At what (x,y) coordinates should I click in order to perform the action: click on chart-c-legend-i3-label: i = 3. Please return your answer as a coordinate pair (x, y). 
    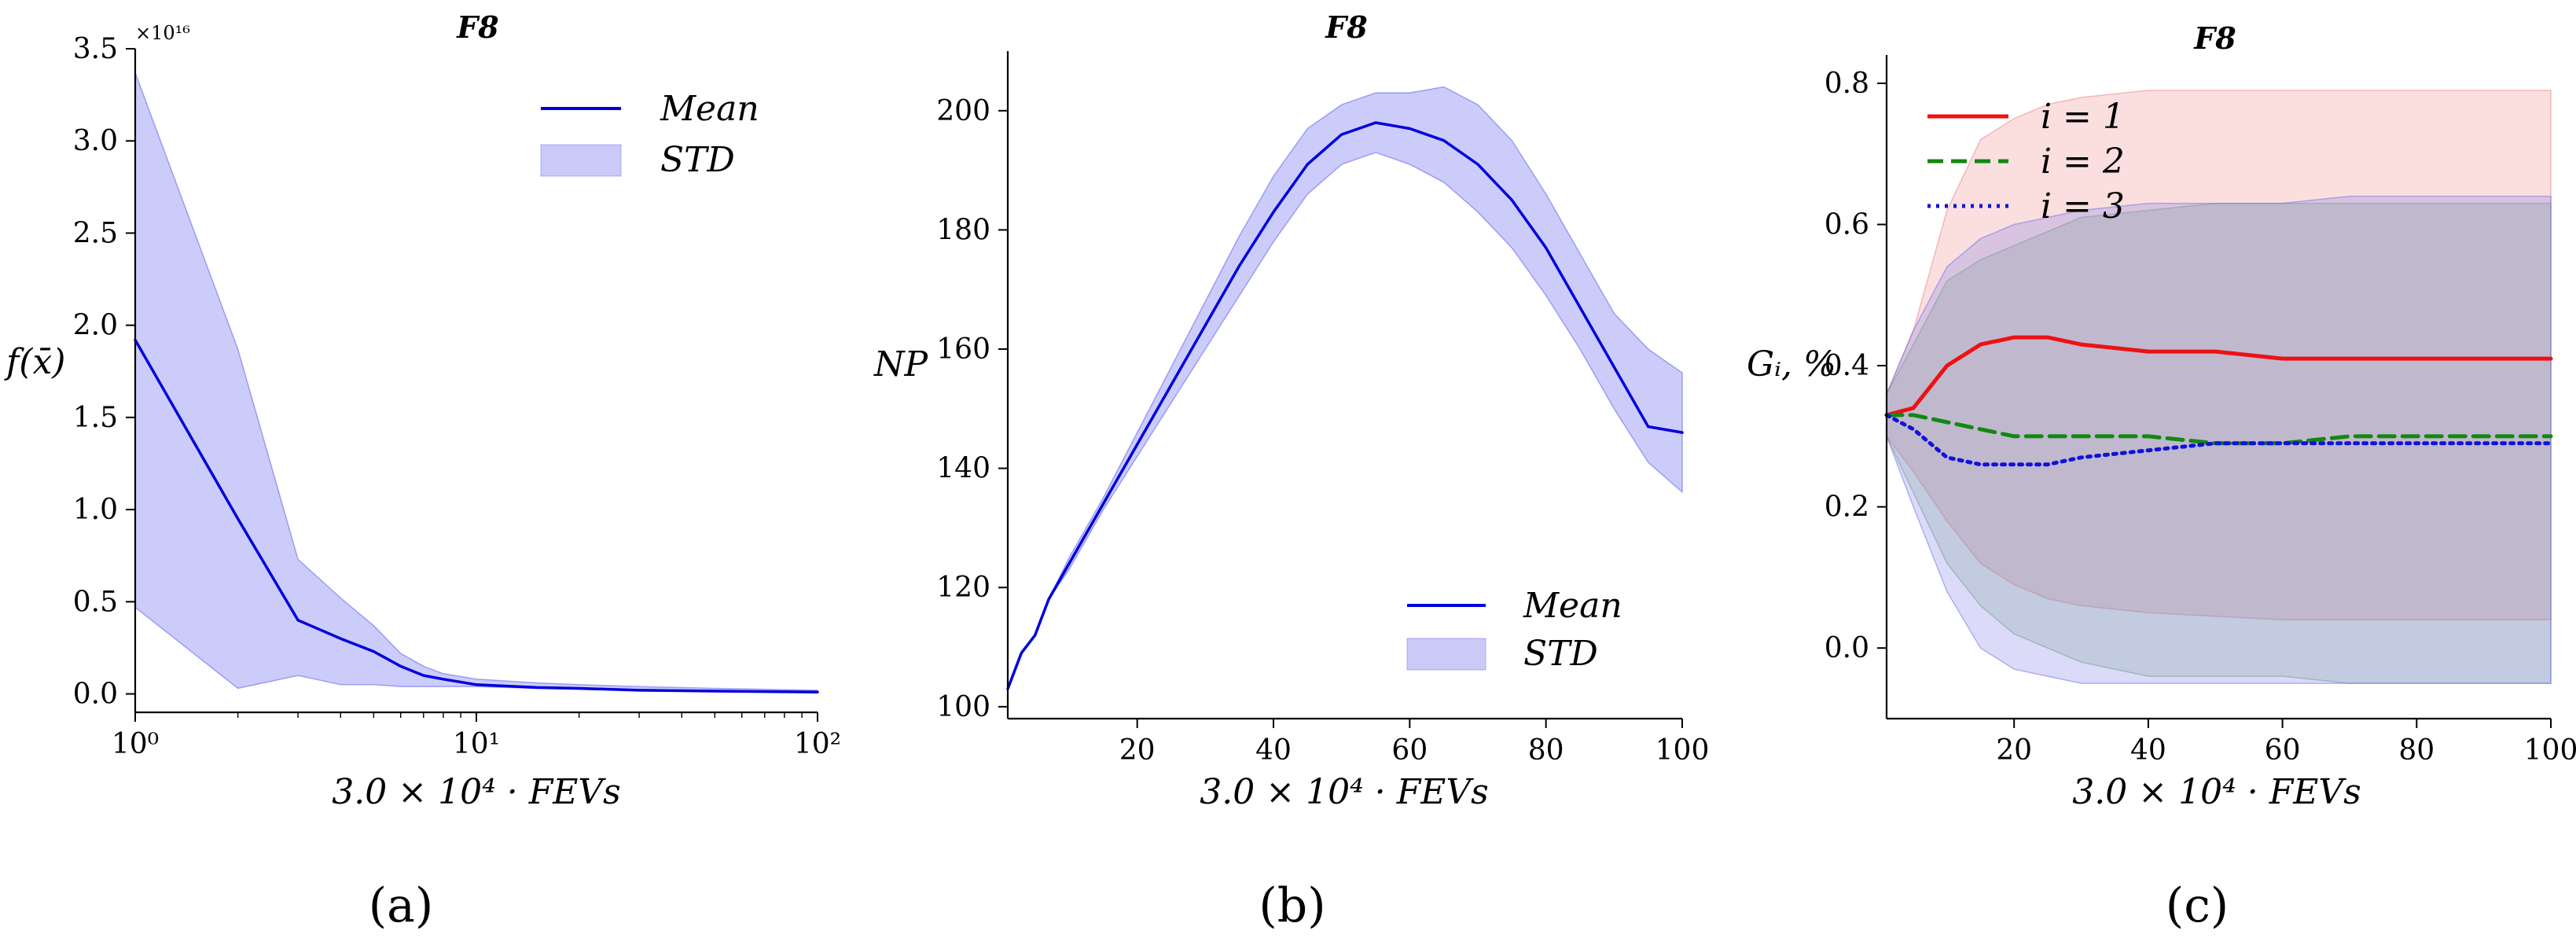
    Looking at the image, I should click on (2083, 206).